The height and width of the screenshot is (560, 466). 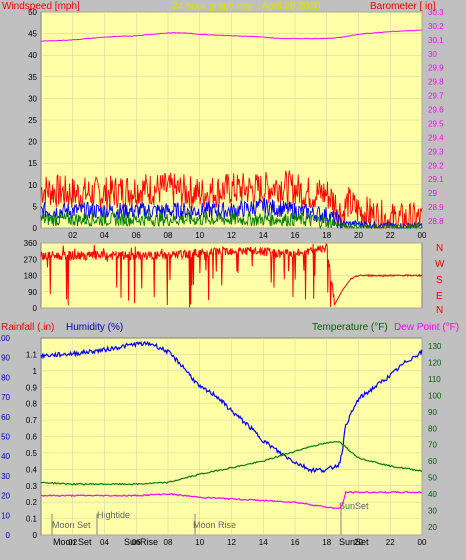 I want to click on temperature-tick-label: 90, so click(x=432, y=412).